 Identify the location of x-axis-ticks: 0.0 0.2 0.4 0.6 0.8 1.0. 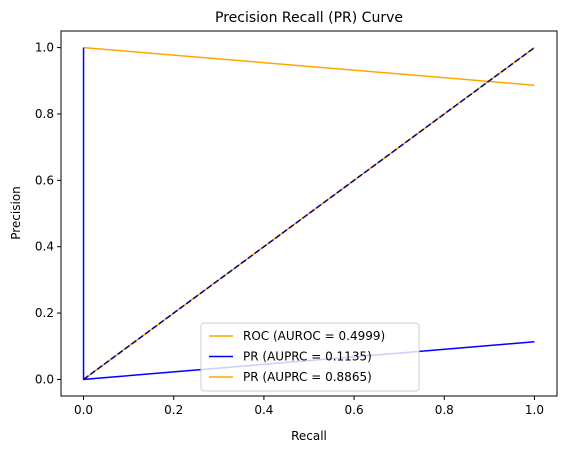
(309, 406).